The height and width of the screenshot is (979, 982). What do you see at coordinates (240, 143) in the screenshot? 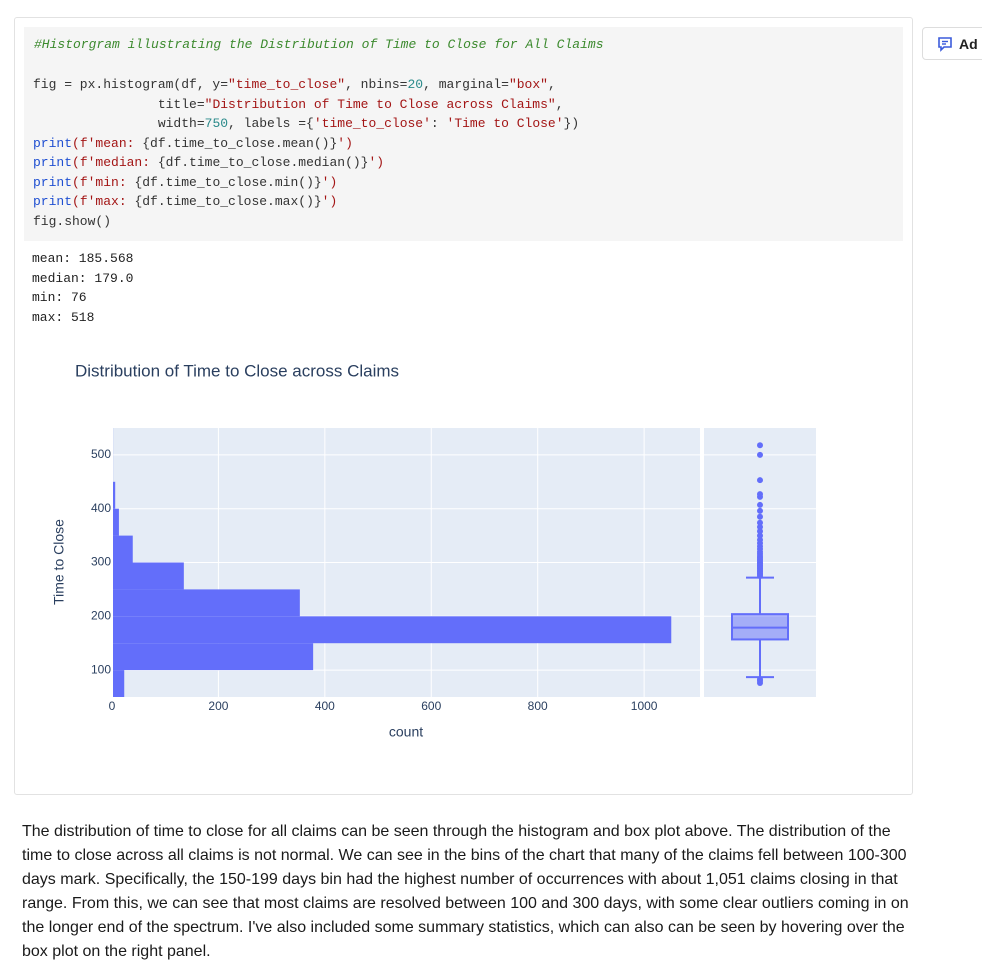
I see `code-token: {df.time_to_close.mean()}` at bounding box center [240, 143].